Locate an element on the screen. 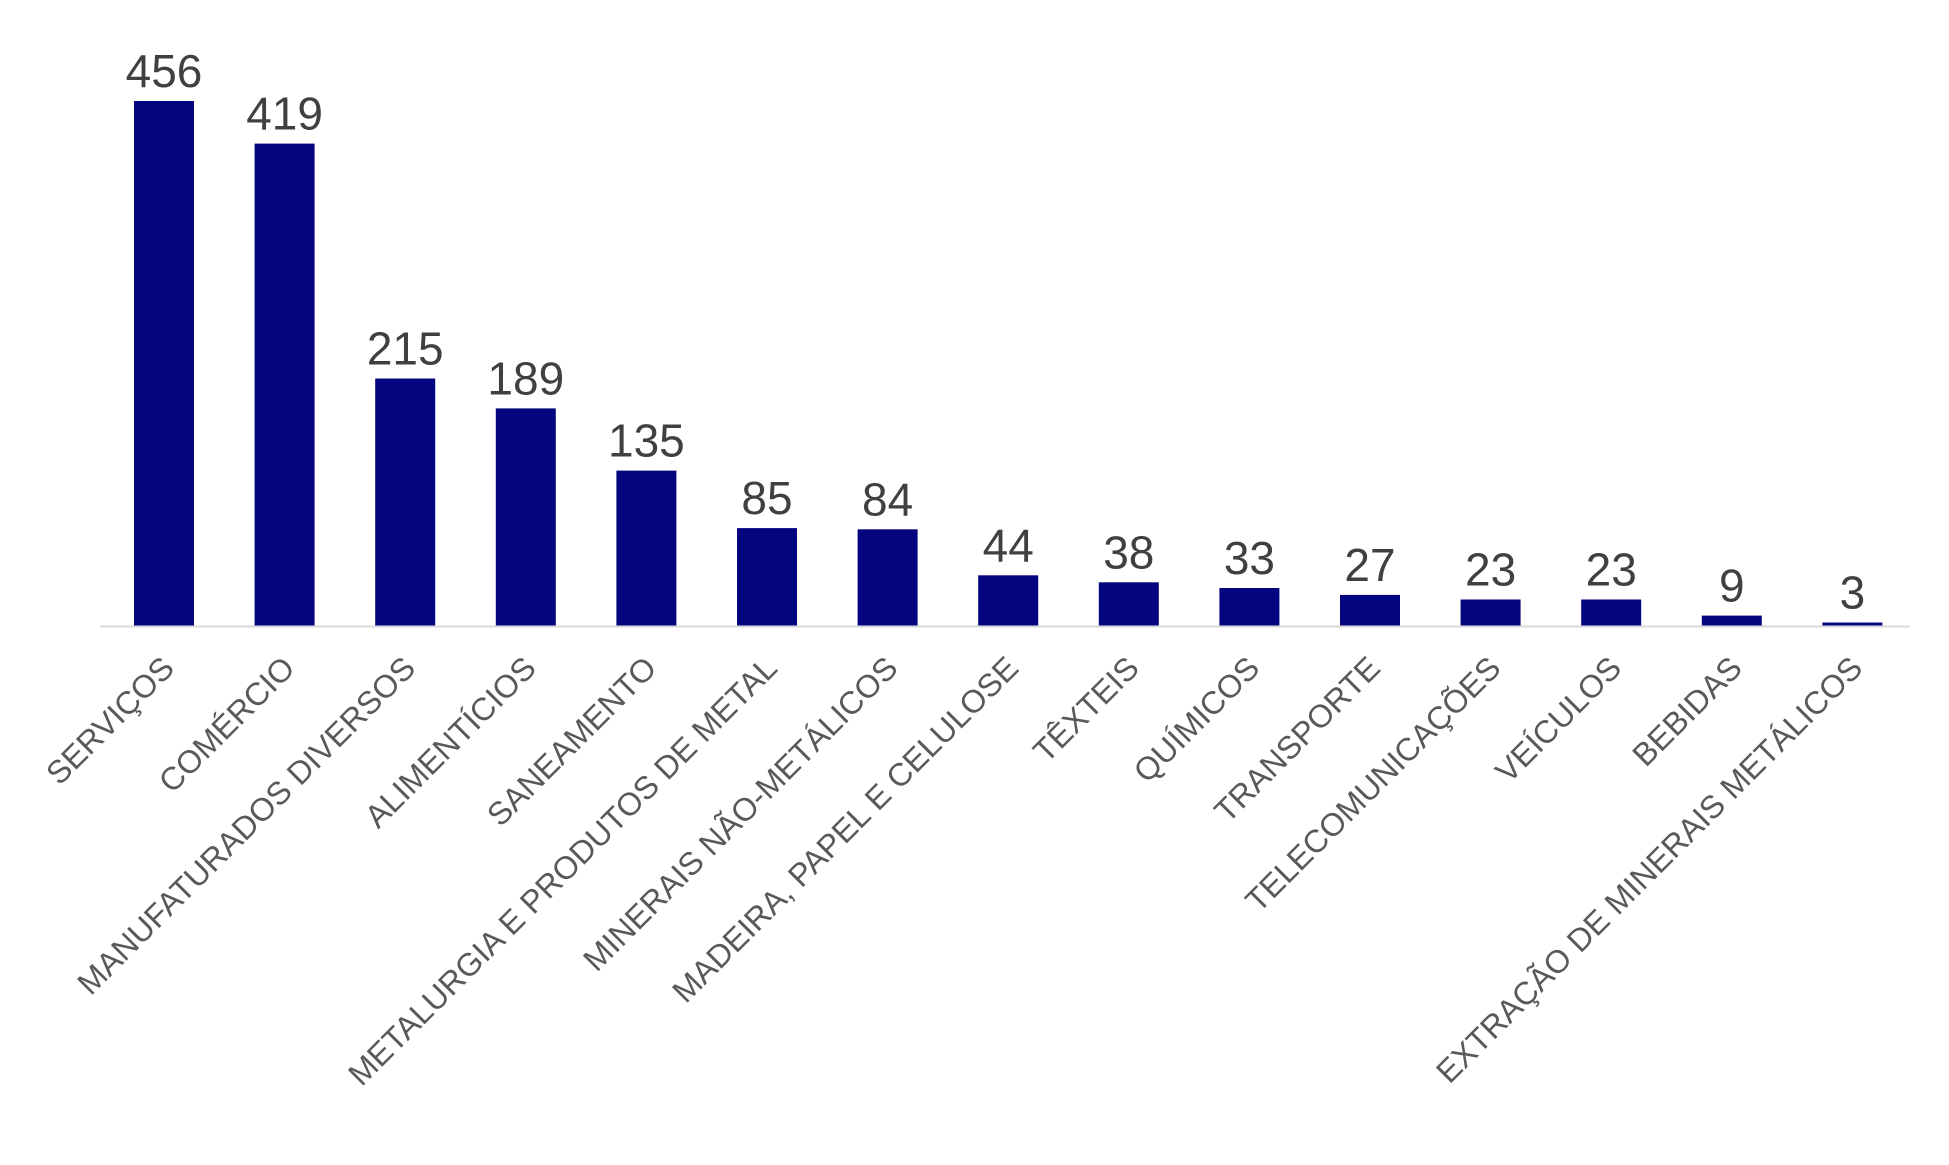  value-label-1: 419 is located at coordinates (284, 114).